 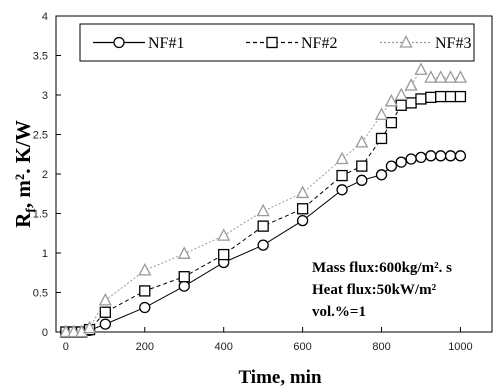 What do you see at coordinates (382, 268) in the screenshot?
I see `annotation-mass-flux: Mass flux:600kg/m². s` at bounding box center [382, 268].